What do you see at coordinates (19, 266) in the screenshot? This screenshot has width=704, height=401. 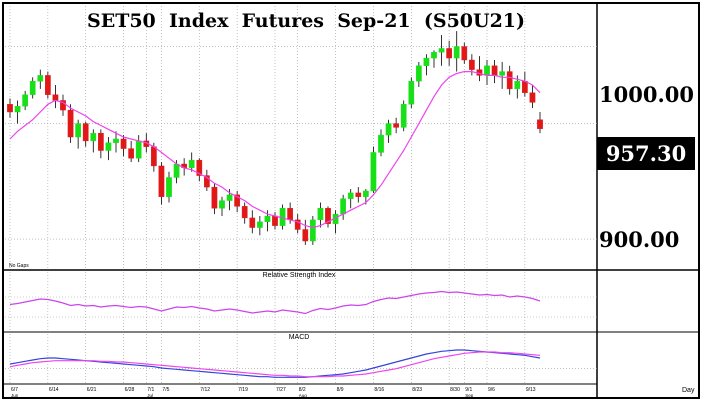 I see `no-gaps-note: No Gaps` at bounding box center [19, 266].